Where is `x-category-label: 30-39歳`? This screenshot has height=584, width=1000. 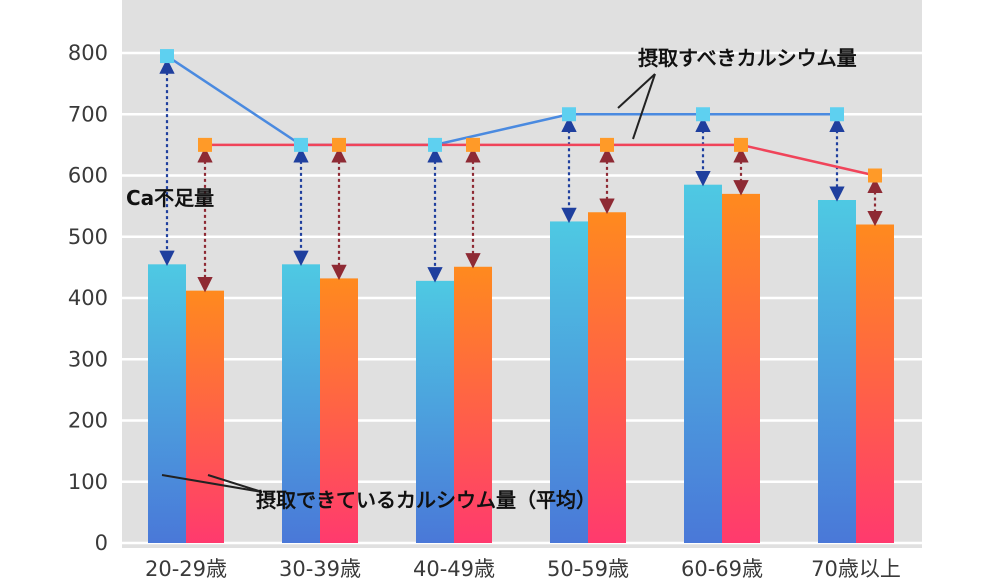
x-category-label: 30-39歳 is located at coordinates (320, 568).